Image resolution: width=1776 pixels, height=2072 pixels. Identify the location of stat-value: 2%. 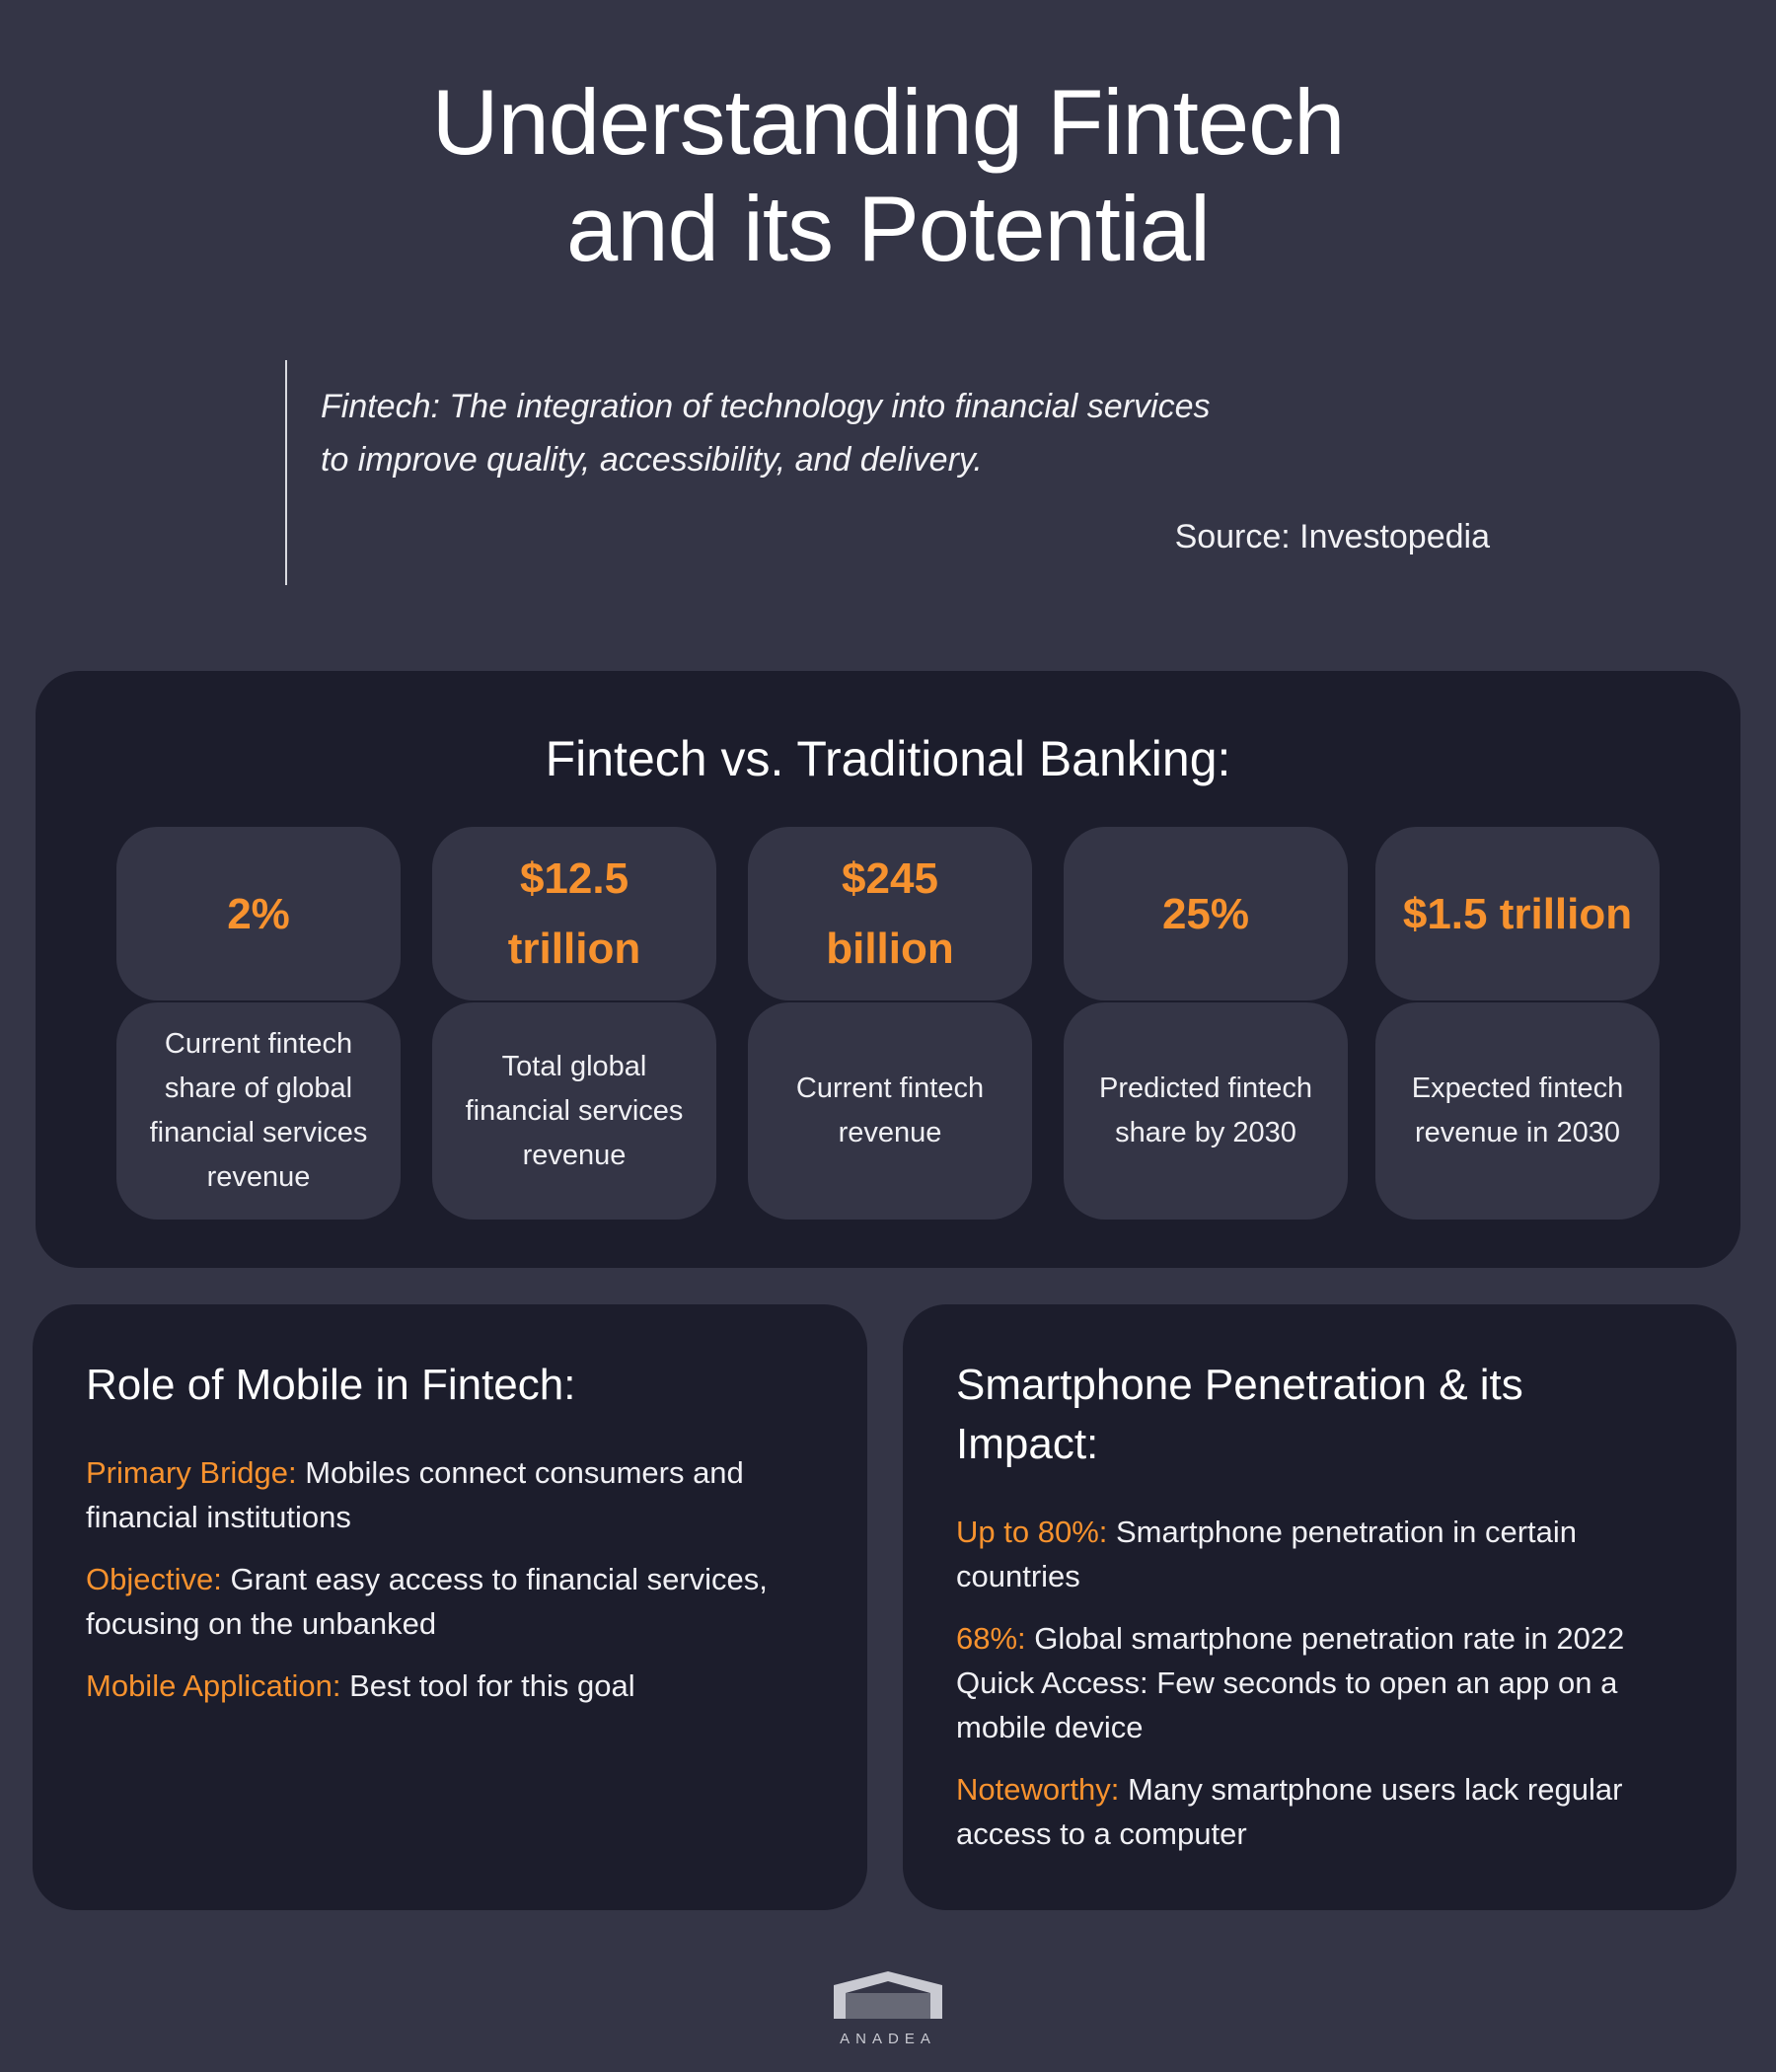
(259, 914).